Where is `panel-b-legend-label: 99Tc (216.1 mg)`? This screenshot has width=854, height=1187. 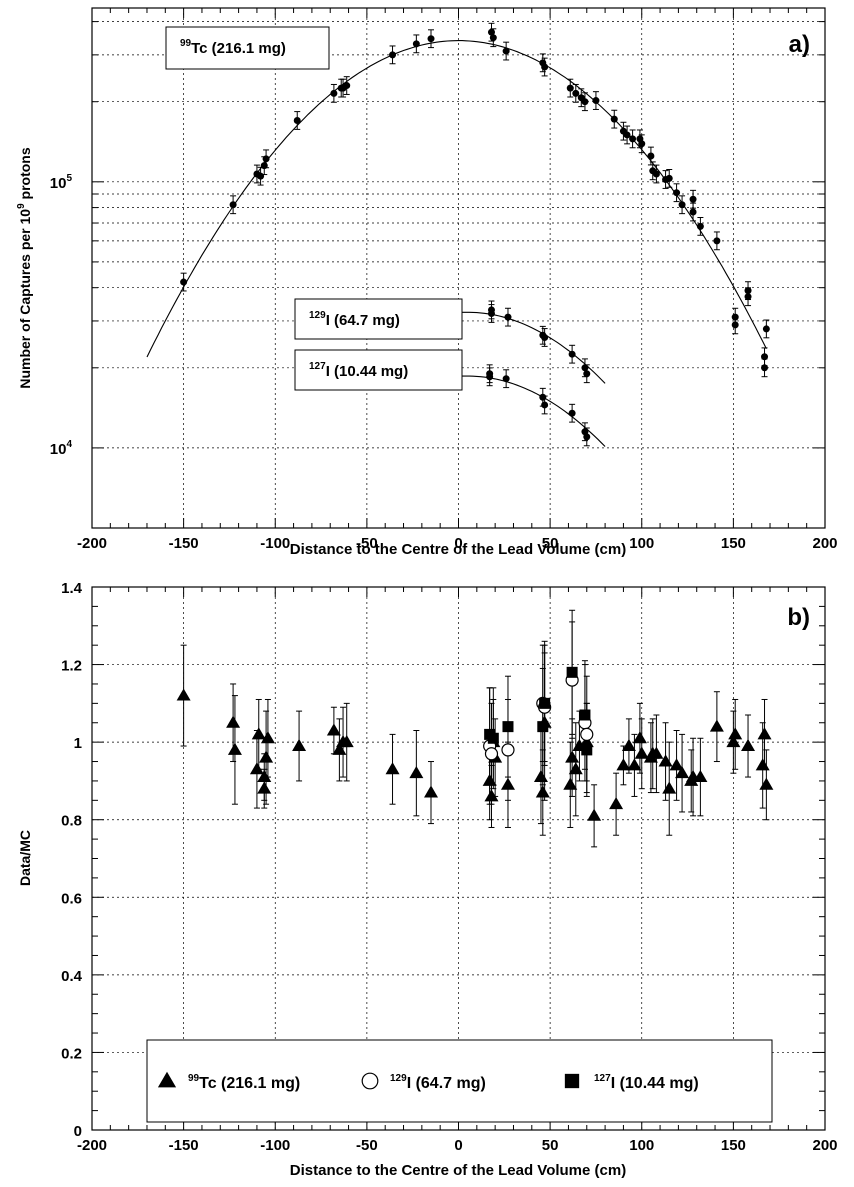 panel-b-legend-label: 99Tc (216.1 mg) is located at coordinates (244, 1082).